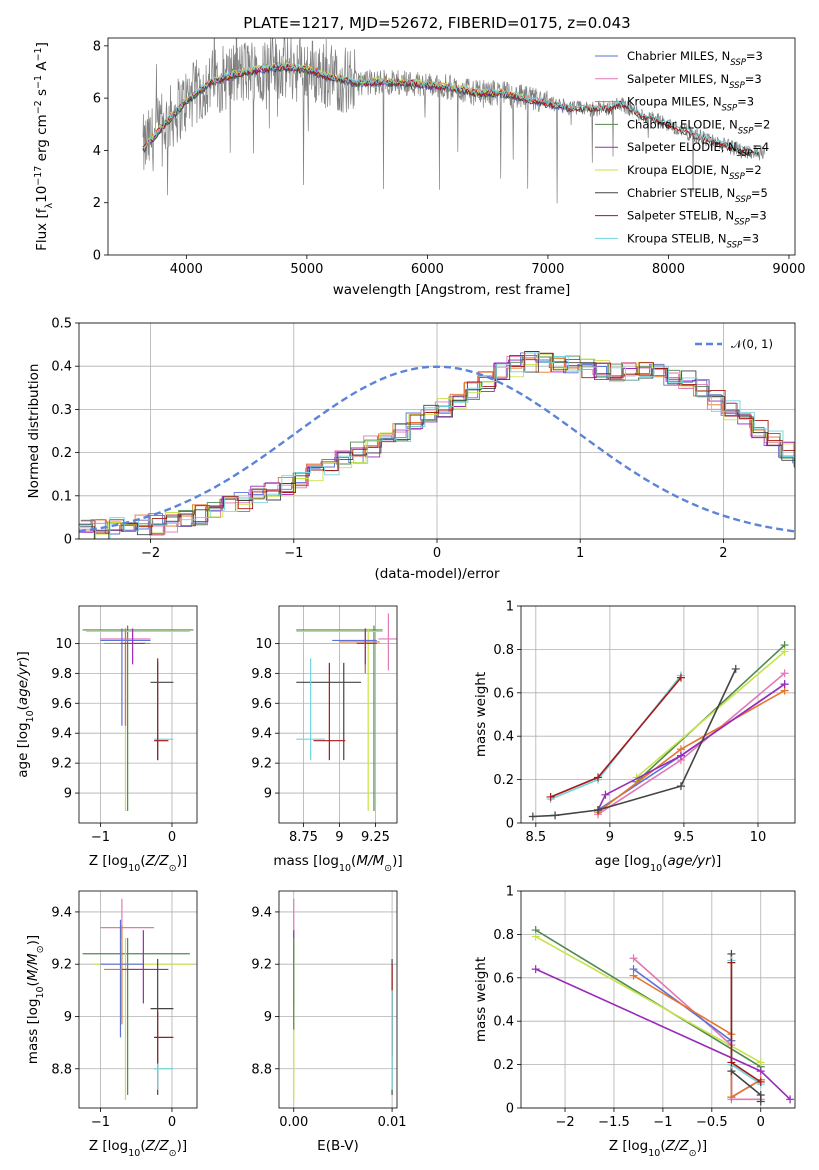  I want to click on x-axis-label: wavelength [Angstrom, rest frame], so click(452, 290).